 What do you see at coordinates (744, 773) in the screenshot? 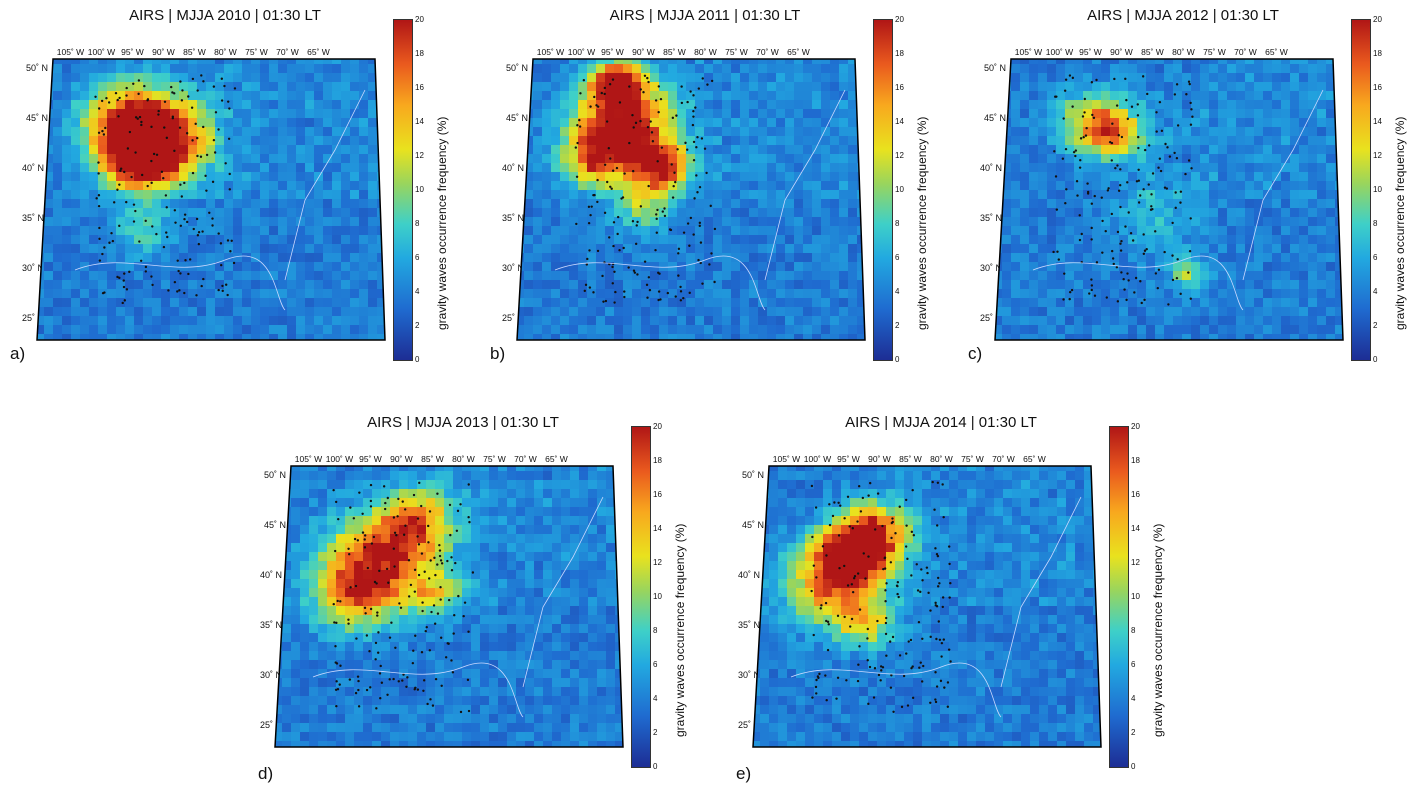
I see `panel-label: e)` at bounding box center [744, 773].